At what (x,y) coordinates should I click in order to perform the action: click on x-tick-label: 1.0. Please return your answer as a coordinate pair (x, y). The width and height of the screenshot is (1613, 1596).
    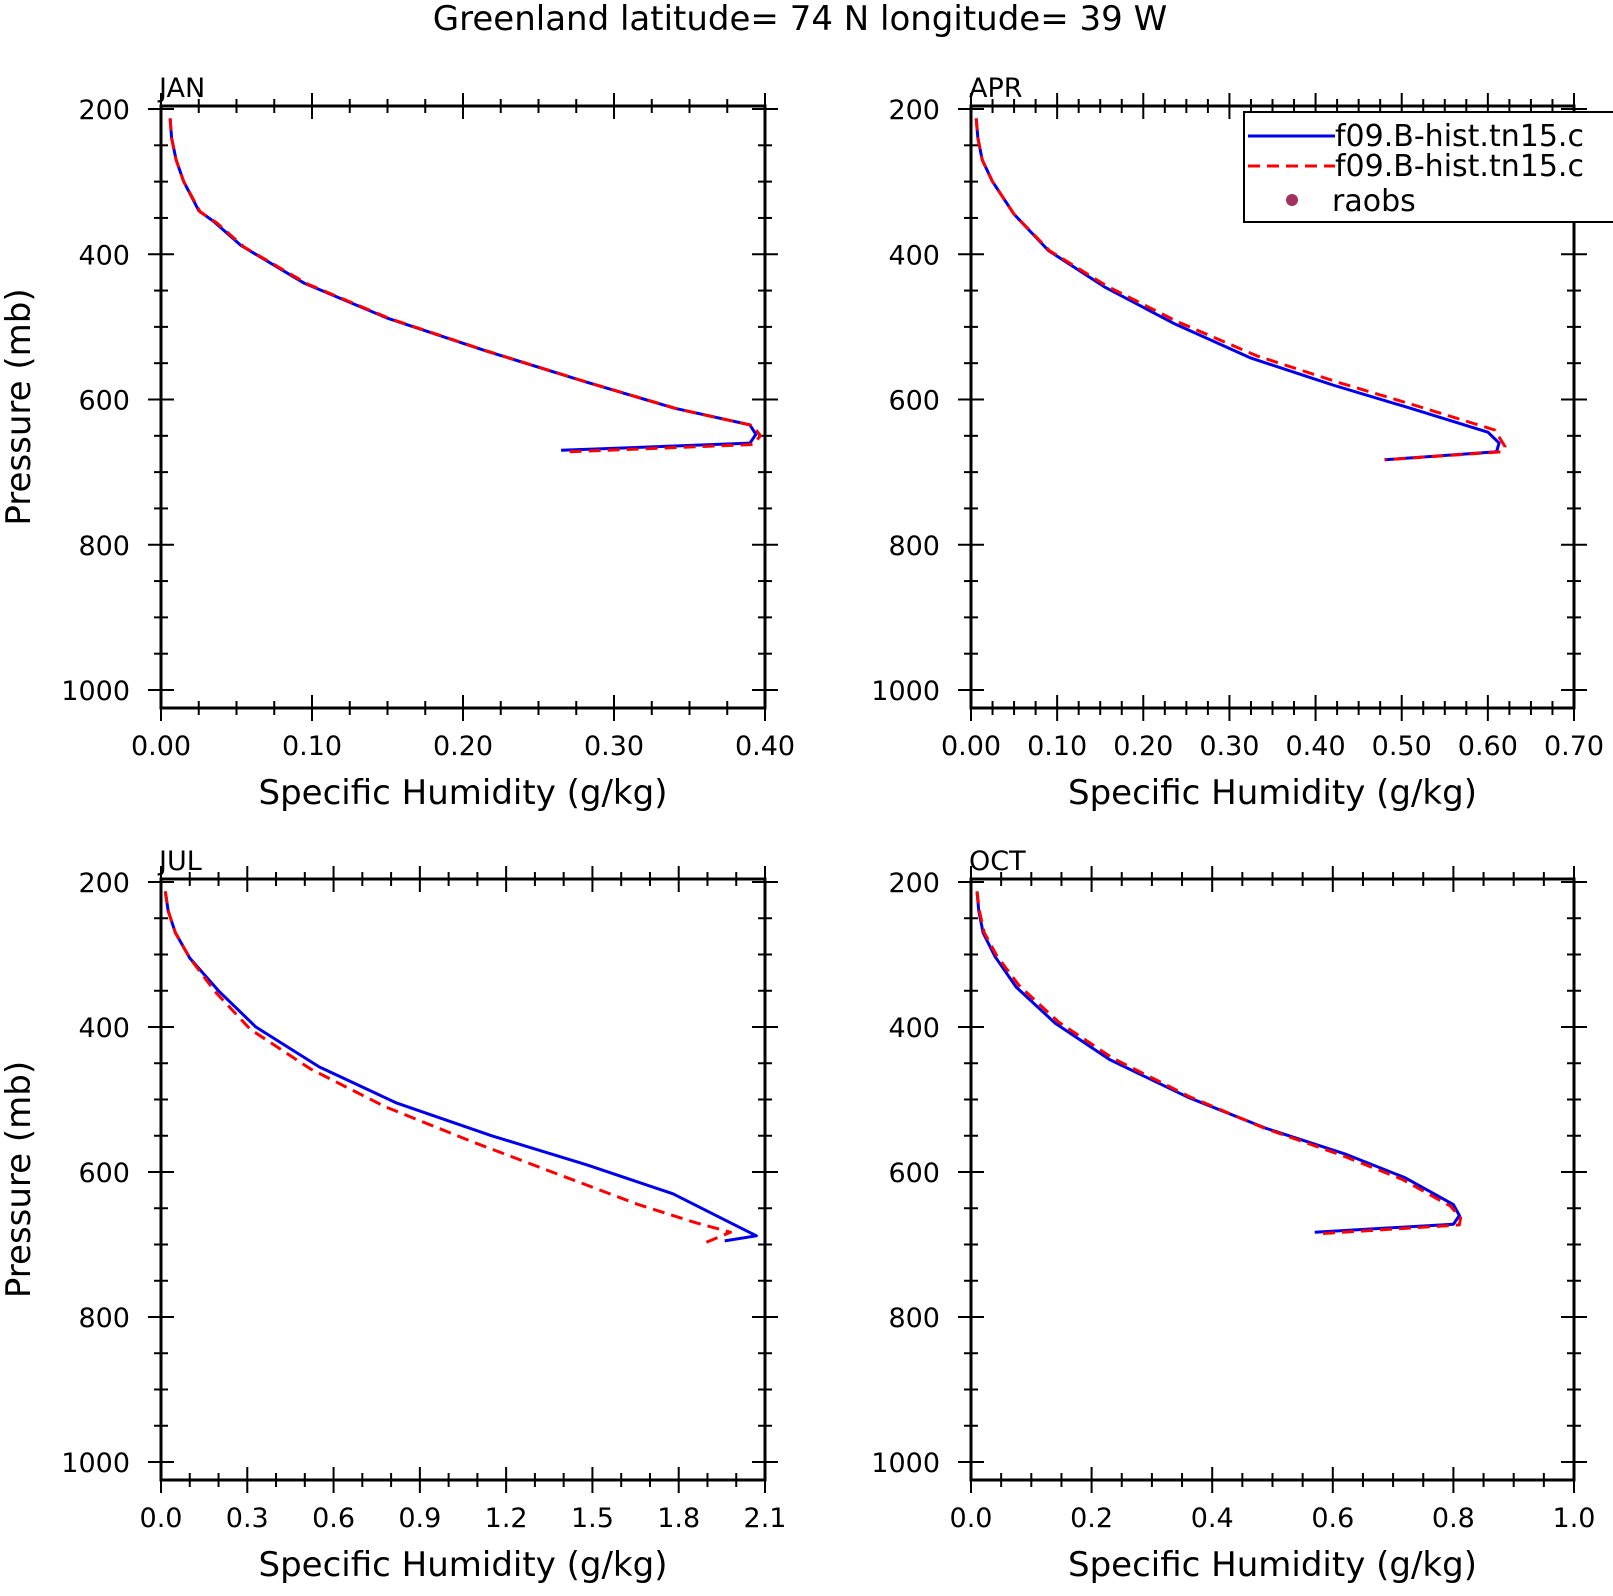
    Looking at the image, I should click on (1574, 1518).